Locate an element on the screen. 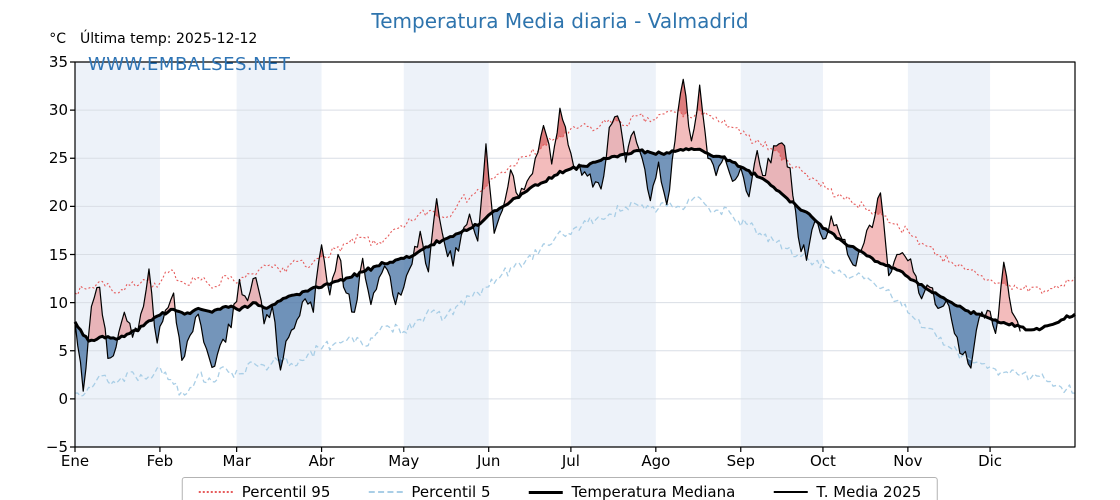 The image size is (1120, 500). legend-label-percentil-95: Percentil 95 is located at coordinates (286, 491).